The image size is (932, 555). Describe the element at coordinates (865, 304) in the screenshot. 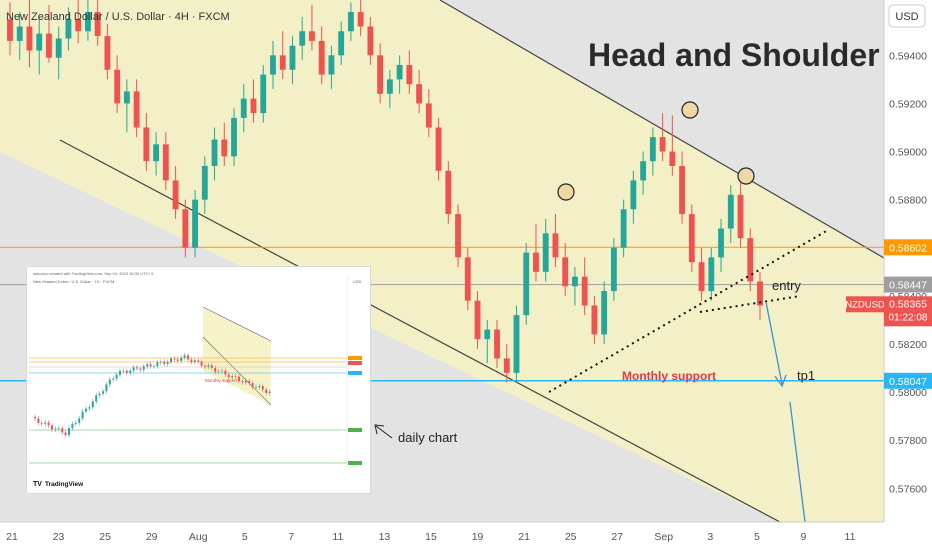

I see `symbol-tag` at that location.